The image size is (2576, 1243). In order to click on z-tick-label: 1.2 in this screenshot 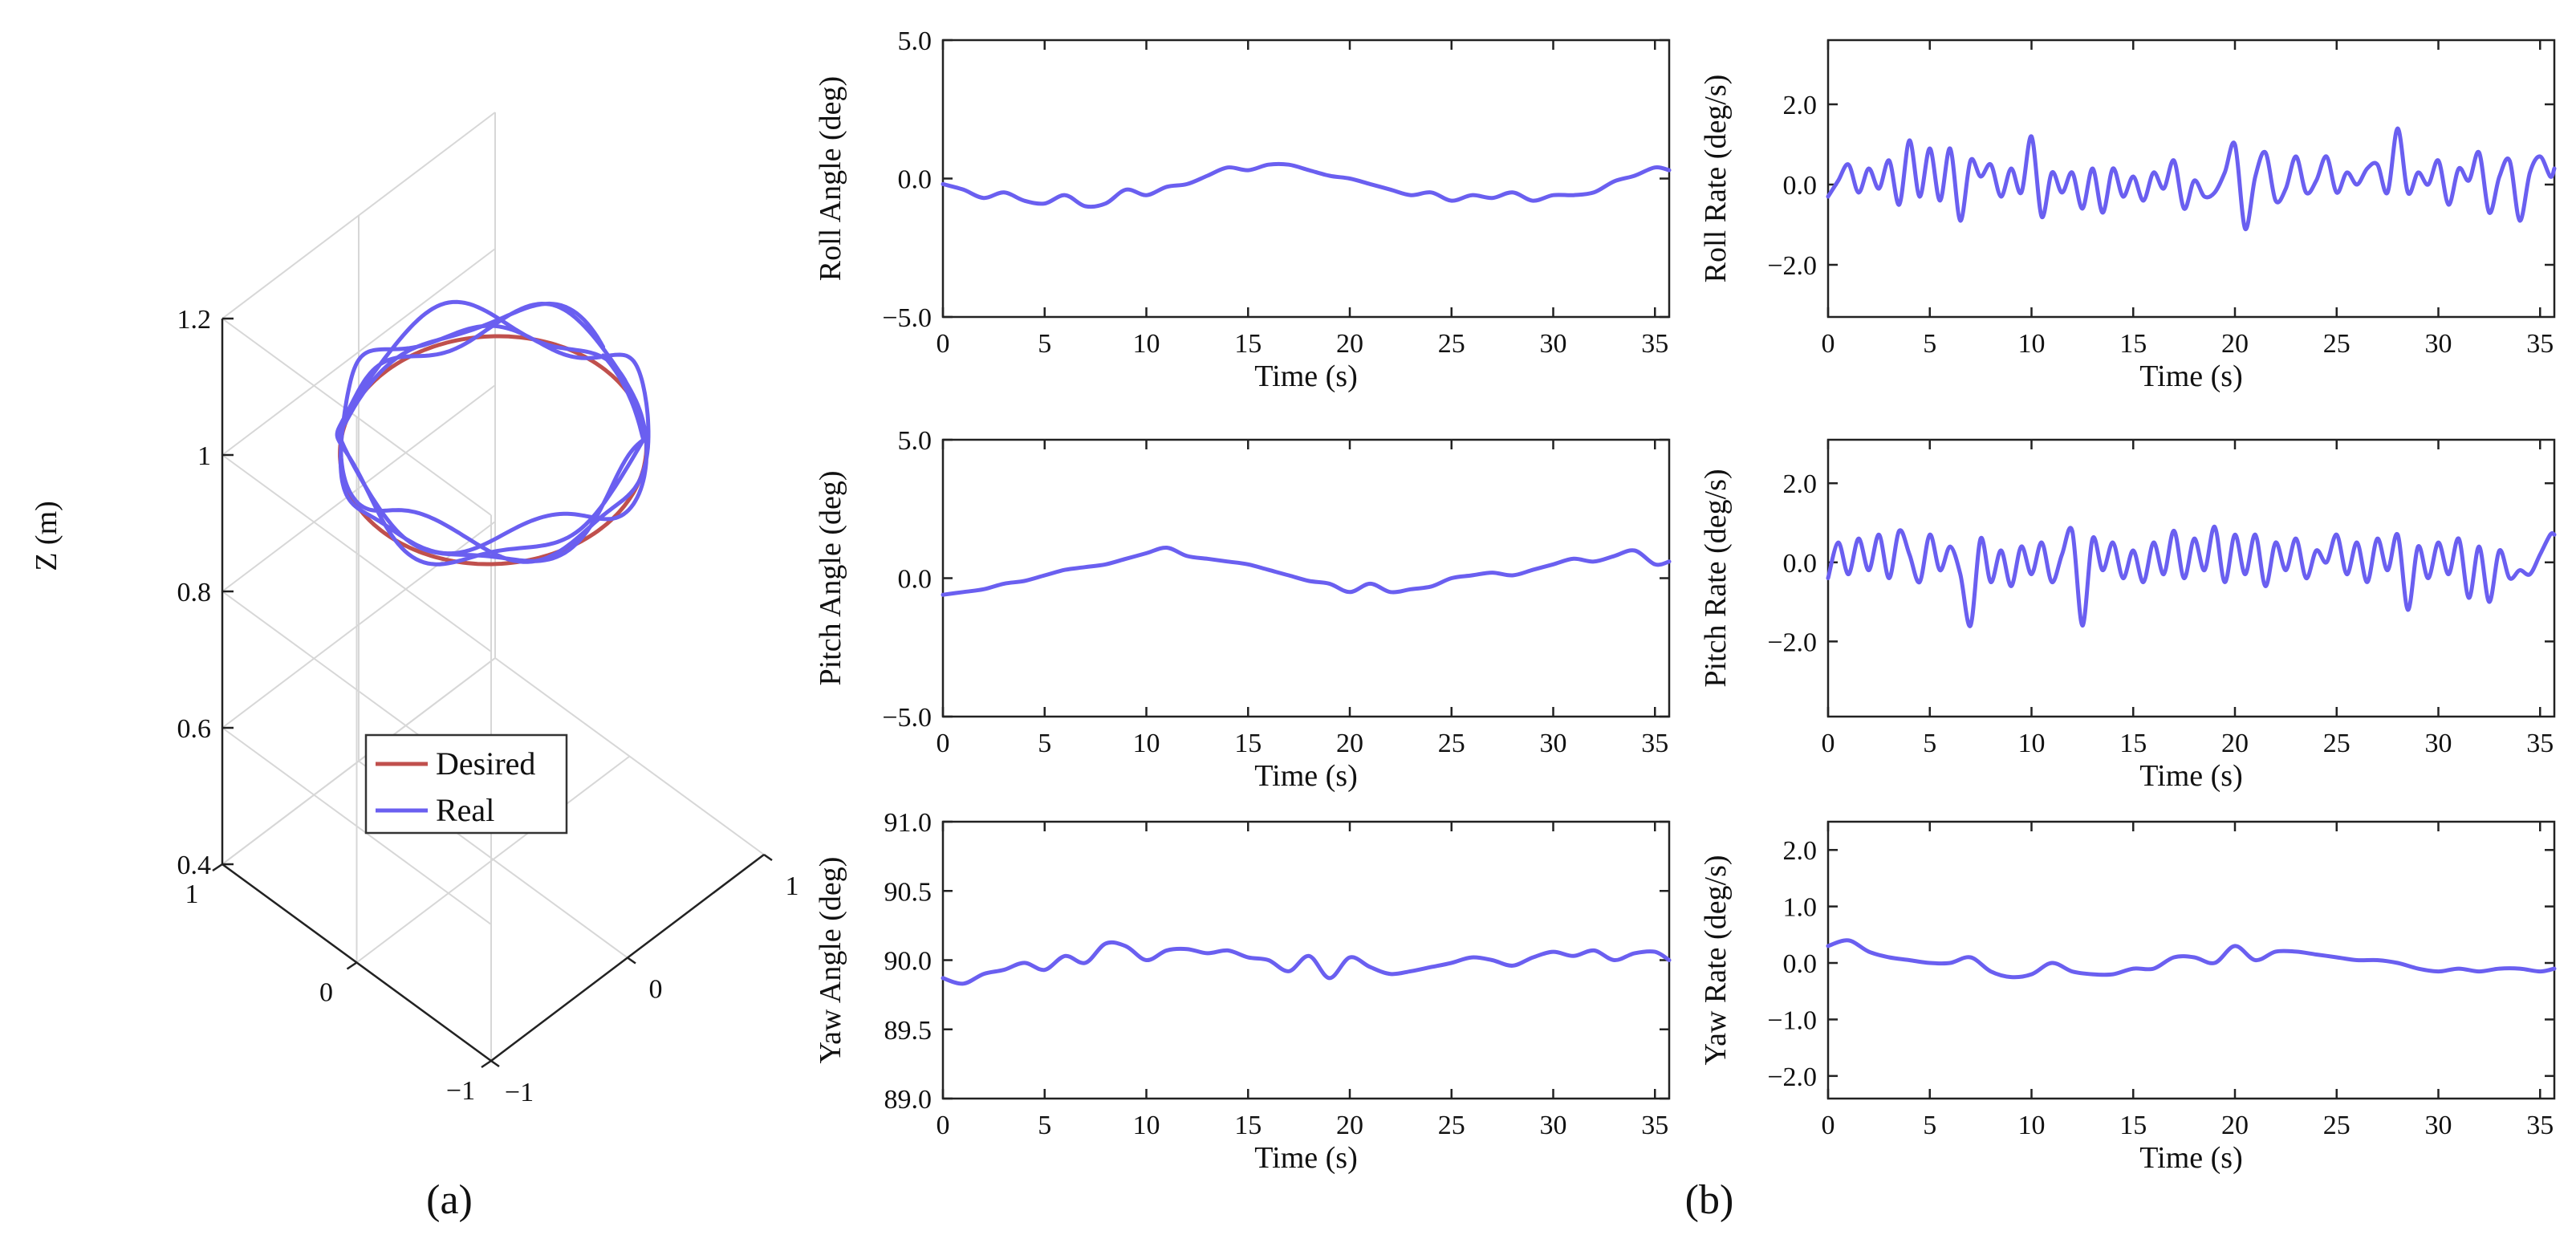, I will do `click(195, 320)`.